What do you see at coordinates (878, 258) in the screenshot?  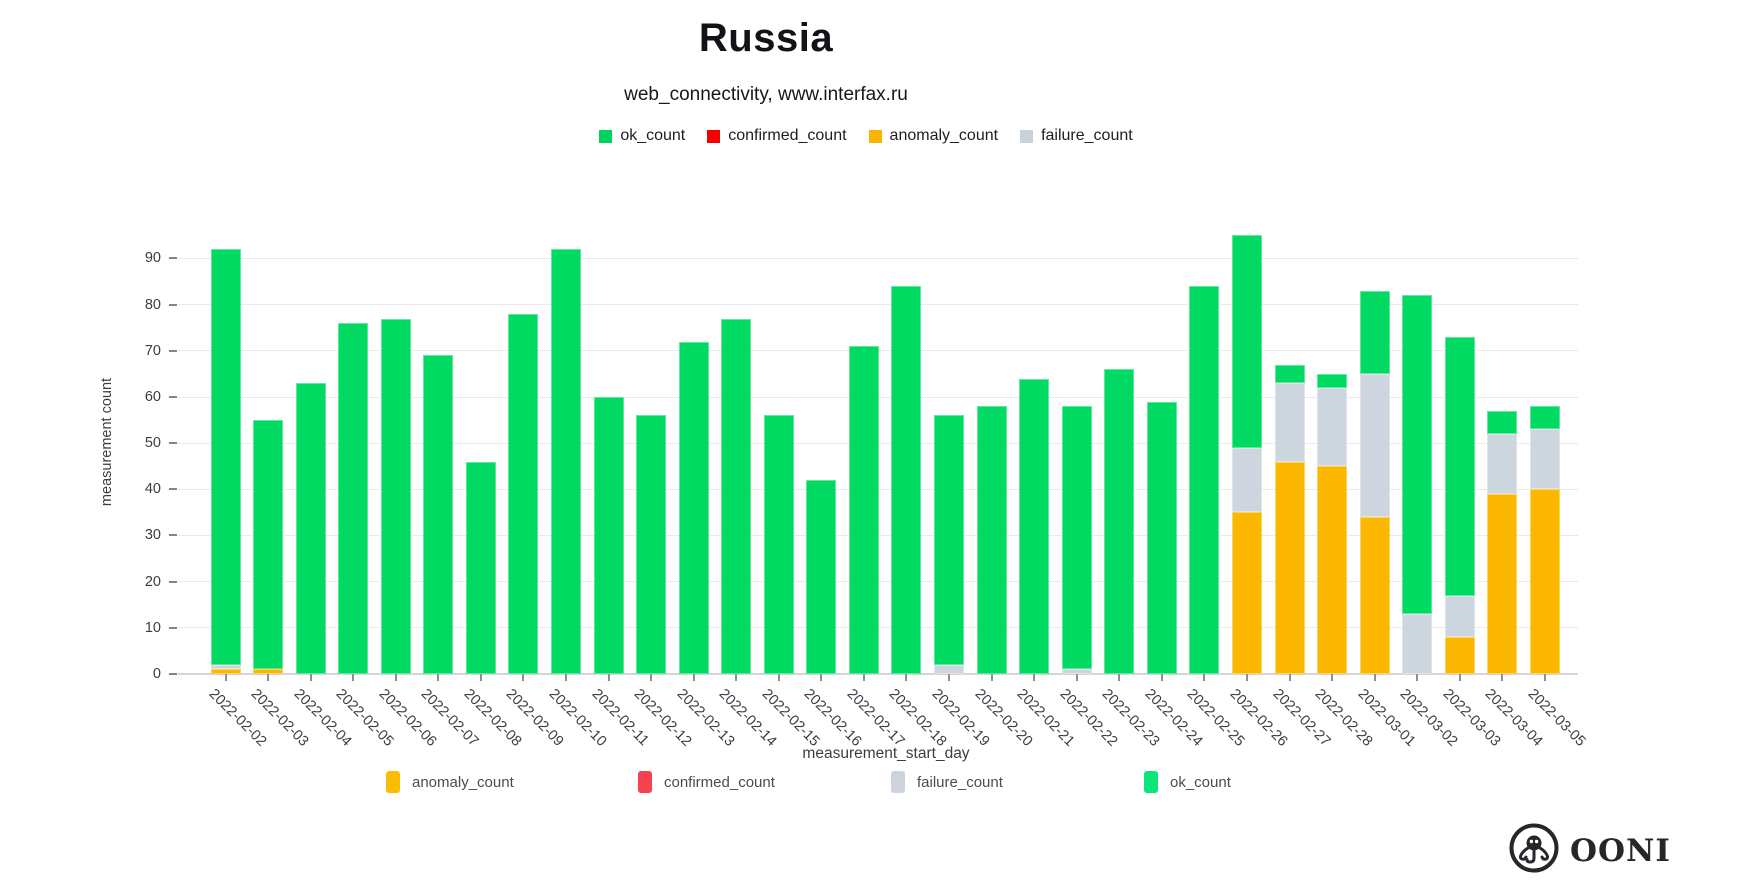 I see `gridline` at bounding box center [878, 258].